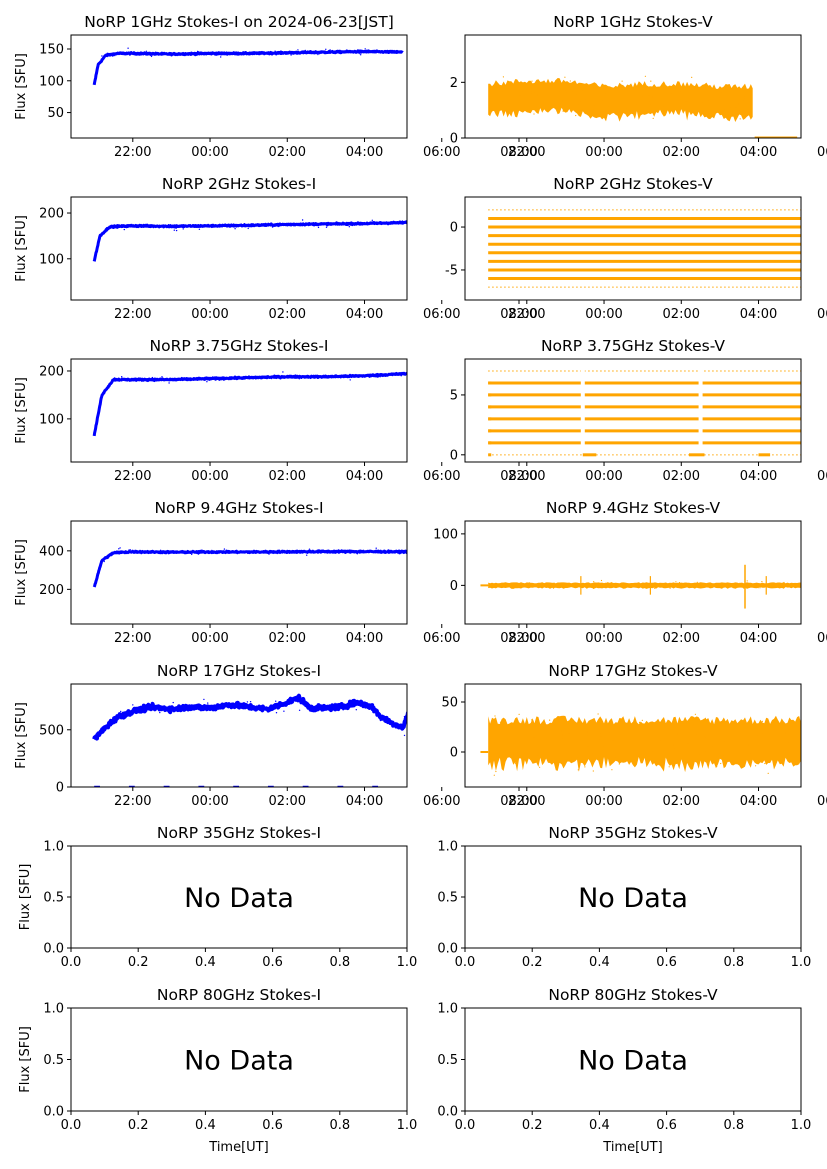 This screenshot has width=827, height=1169. Describe the element at coordinates (364, 638) in the screenshot. I see `panel-norp-9-4ghz-stokes-i-x-tick-label: 04:00` at that location.